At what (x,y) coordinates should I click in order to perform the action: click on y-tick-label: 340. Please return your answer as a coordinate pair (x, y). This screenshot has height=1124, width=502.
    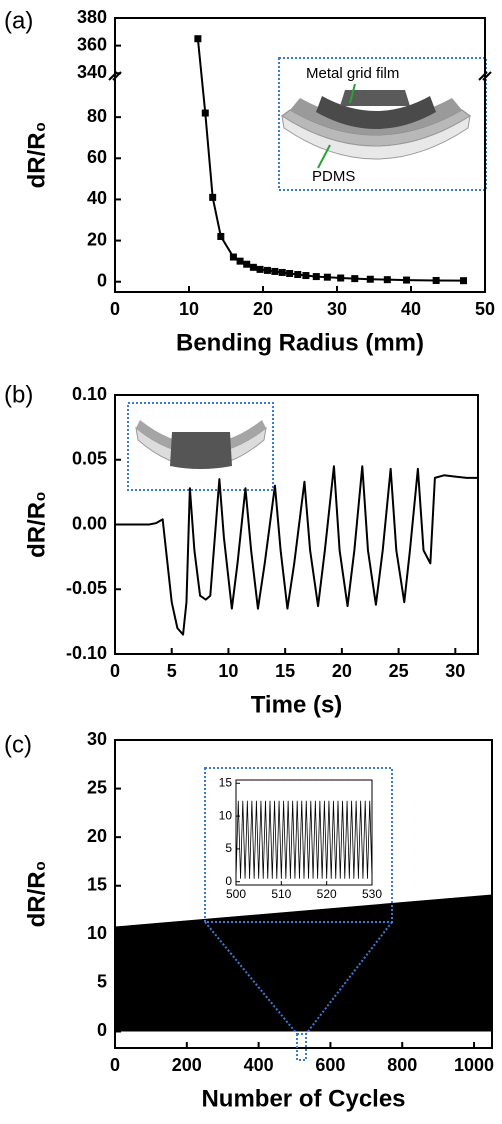
    Looking at the image, I should click on (92, 72).